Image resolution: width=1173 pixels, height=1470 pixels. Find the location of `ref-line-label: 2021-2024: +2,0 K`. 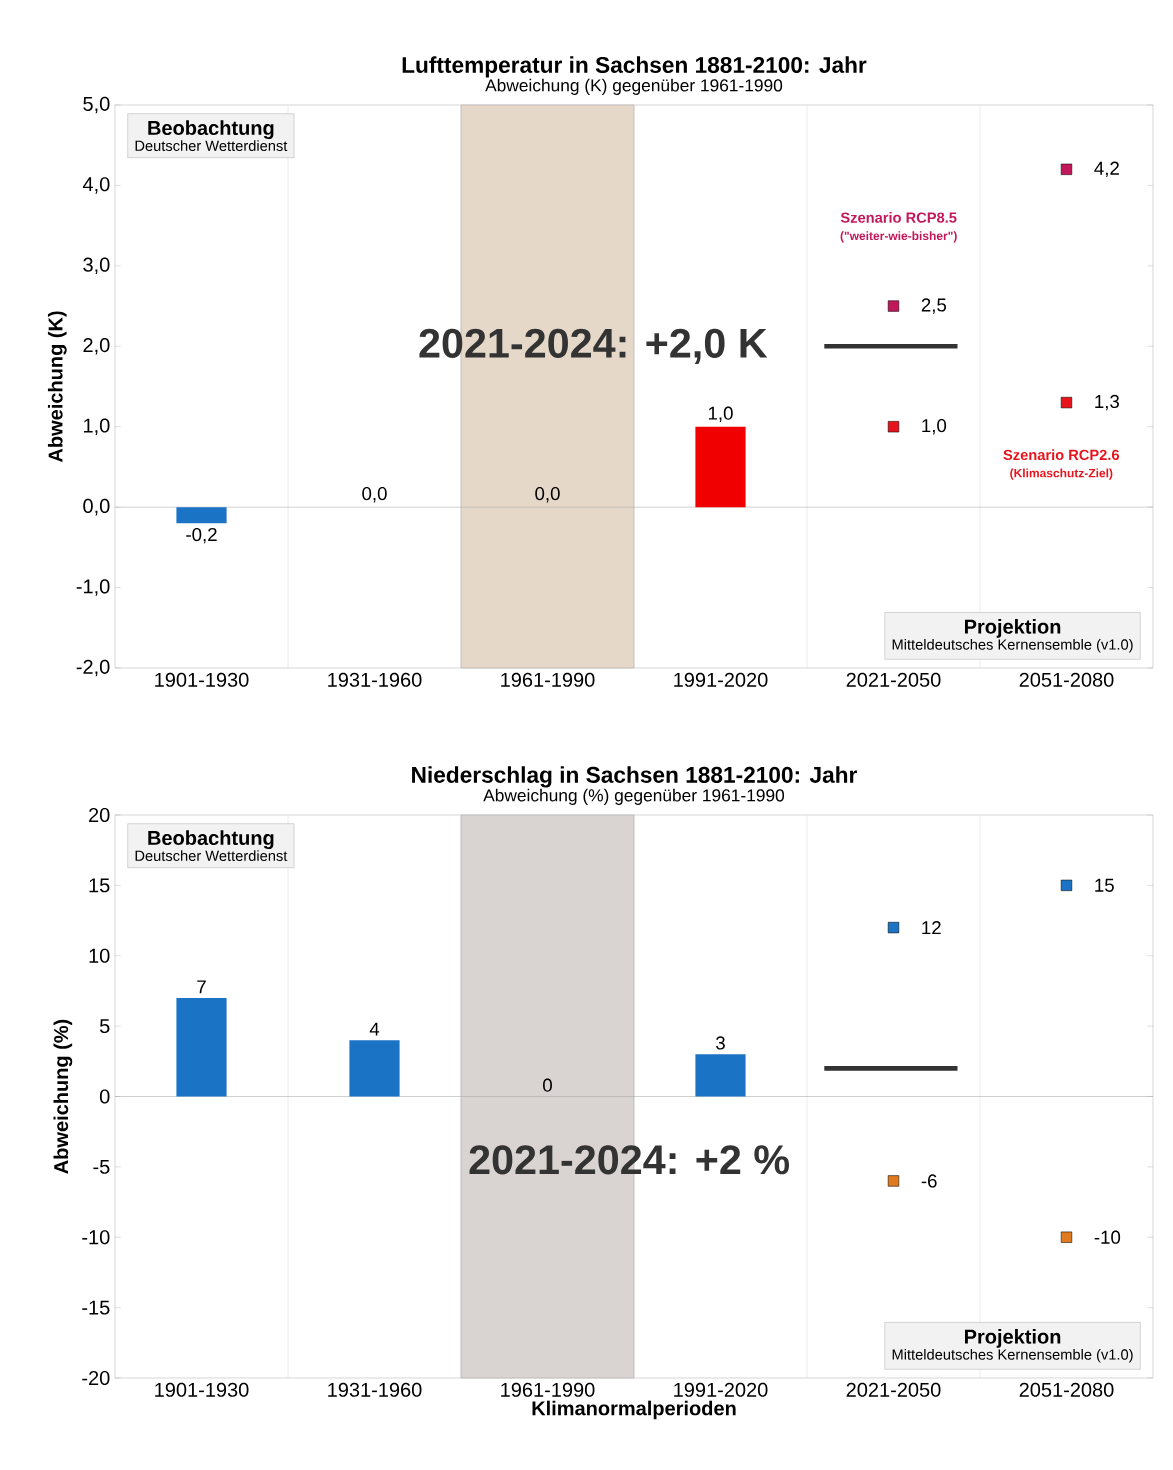

ref-line-label: 2021-2024: +2,0 K is located at coordinates (593, 346).